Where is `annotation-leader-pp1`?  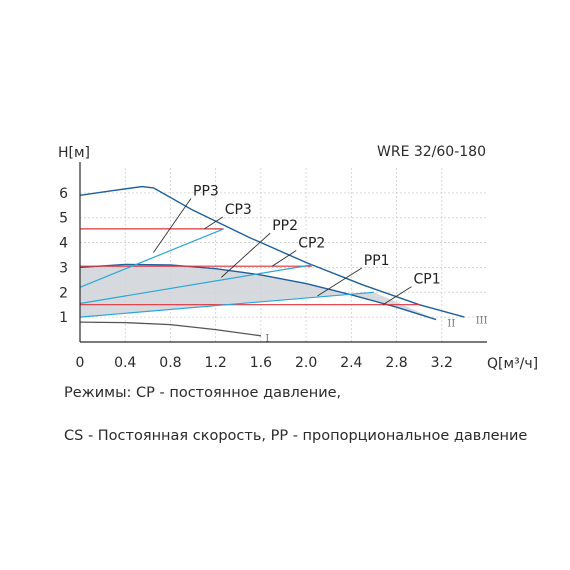
annotation-leader-pp1 is located at coordinates (340, 282).